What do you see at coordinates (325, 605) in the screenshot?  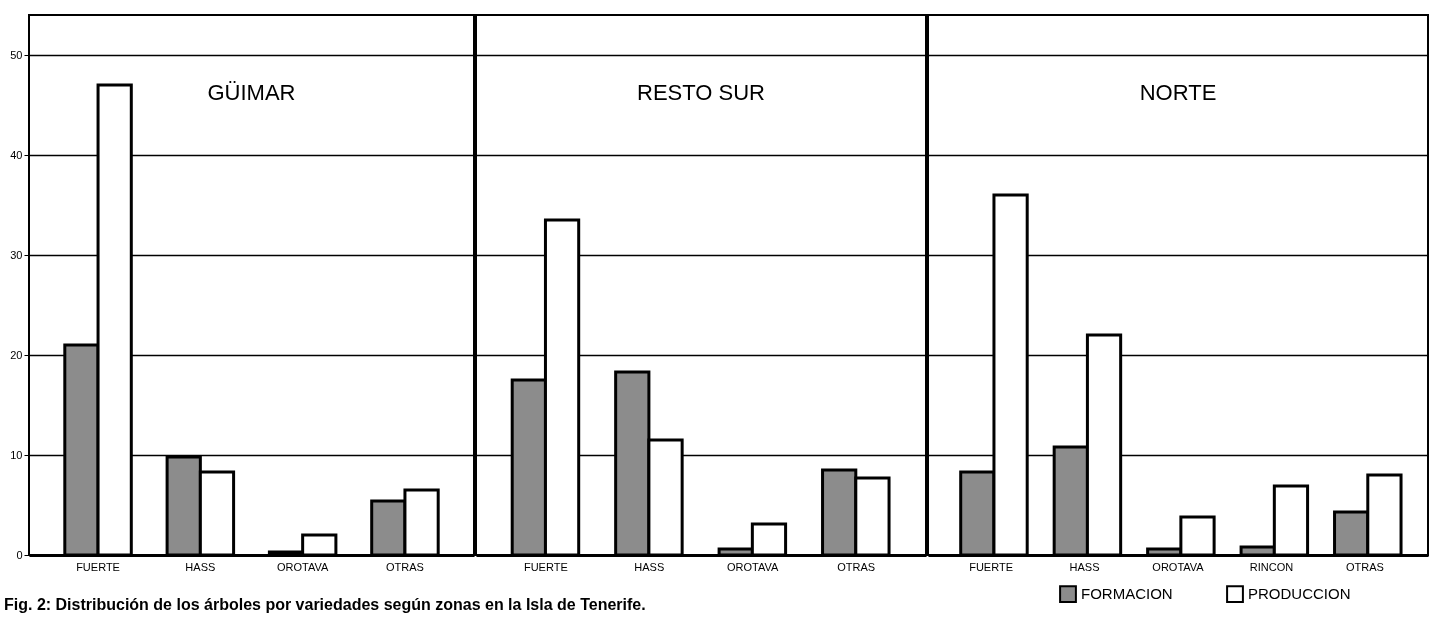 I see `caption: Fig. 2: Distribución de los árboles por variedades según zonas en la Isla de Tenerife.` at bounding box center [325, 605].